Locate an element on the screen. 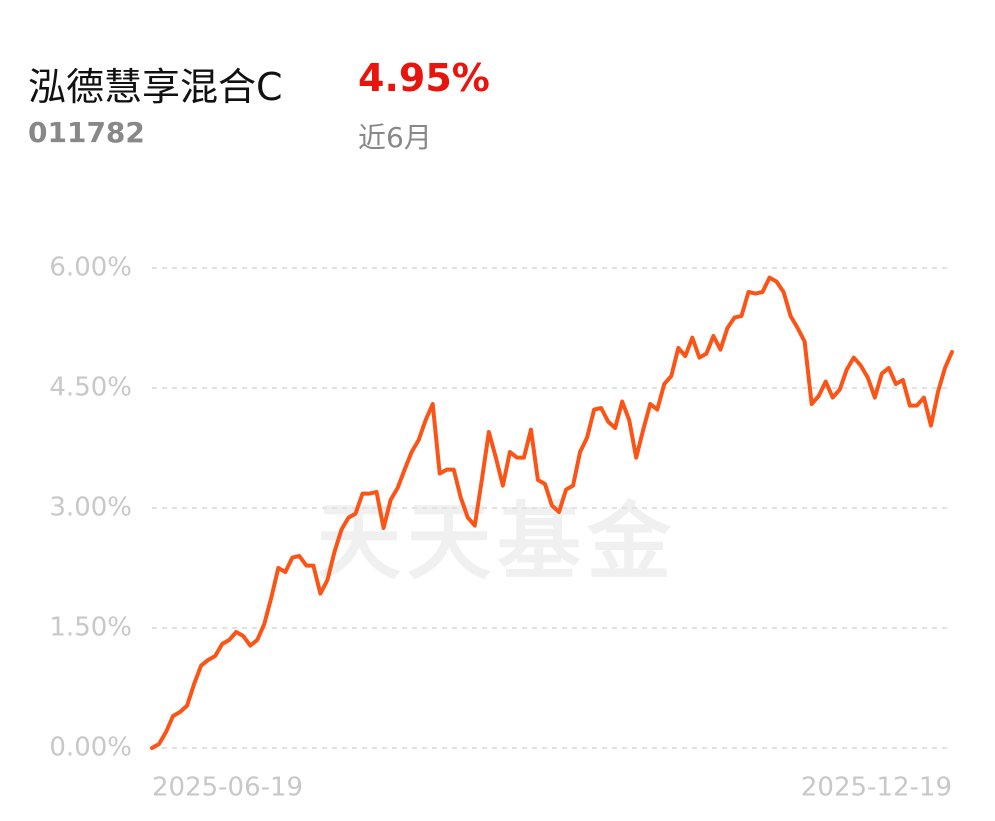  watermark: 天天基金 is located at coordinates (497, 542).